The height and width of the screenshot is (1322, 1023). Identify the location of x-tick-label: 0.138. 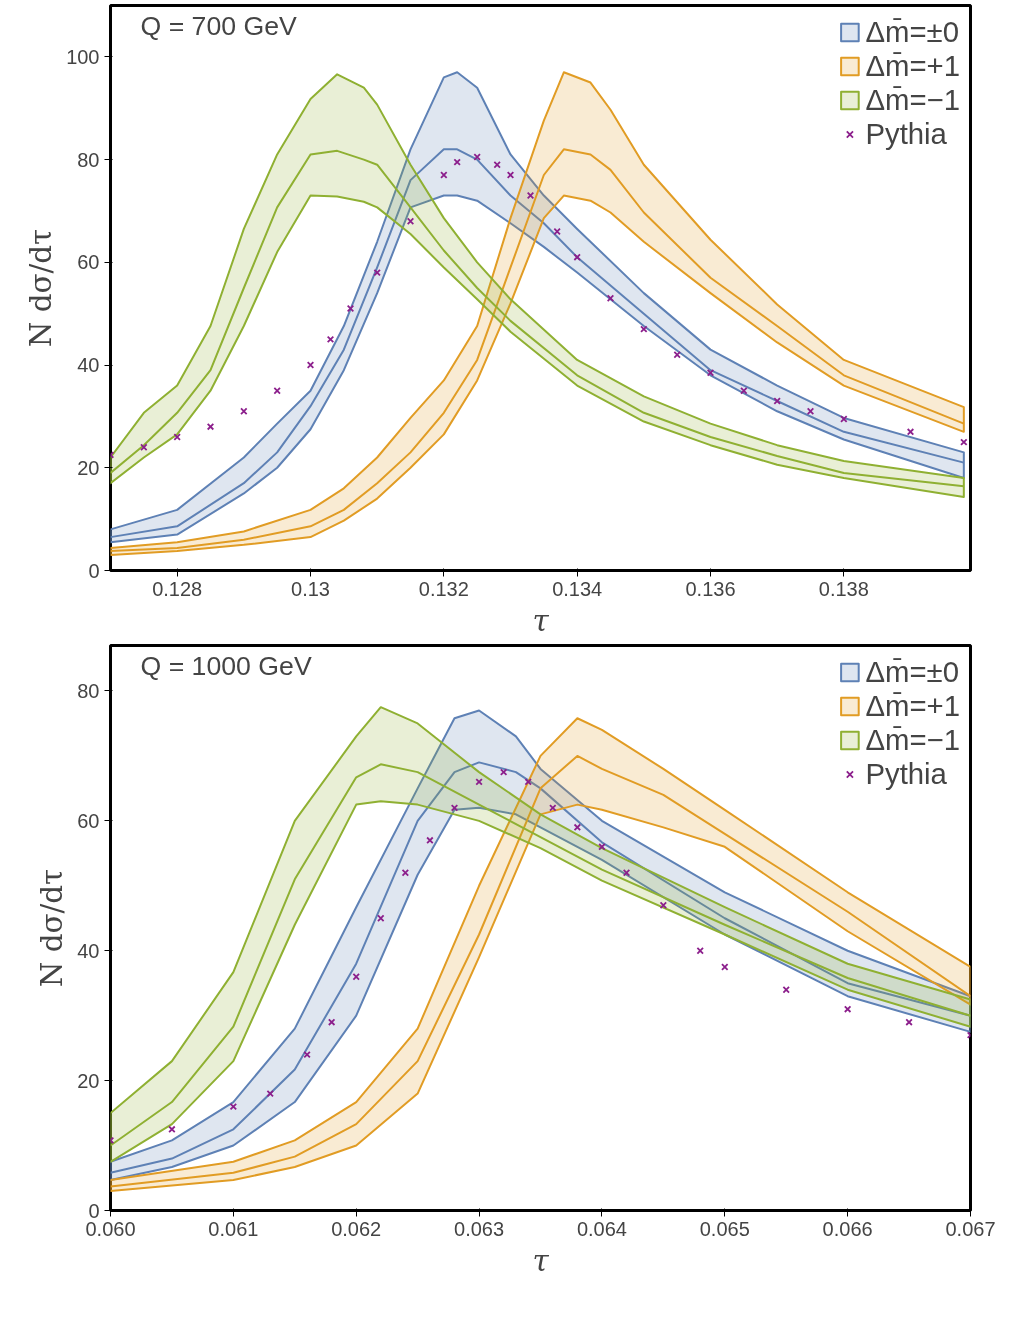
(843, 588).